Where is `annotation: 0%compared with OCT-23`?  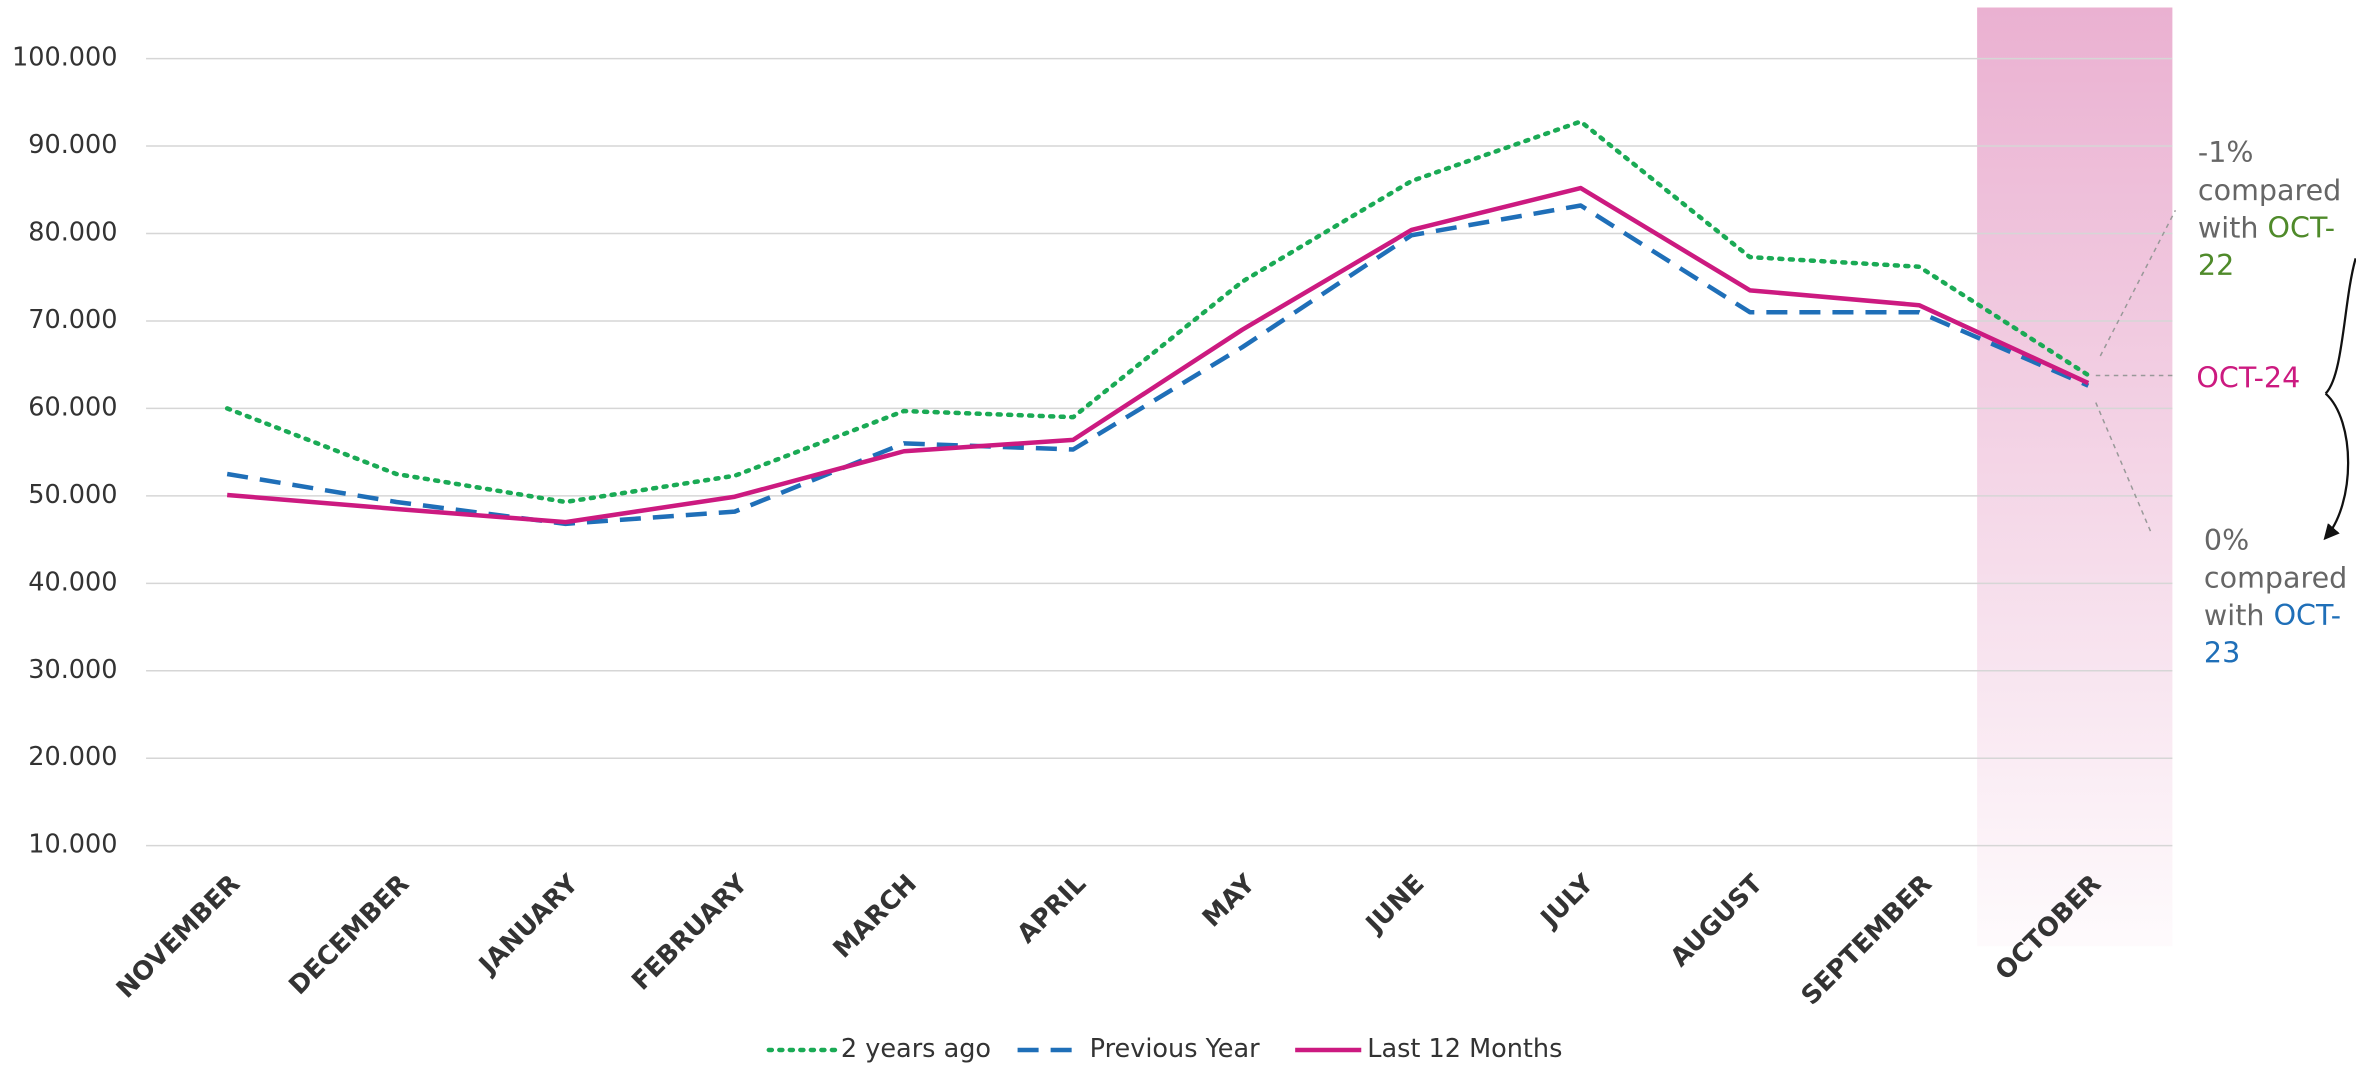
annotation: 0%compared with OCT-23 is located at coordinates (2280, 598).